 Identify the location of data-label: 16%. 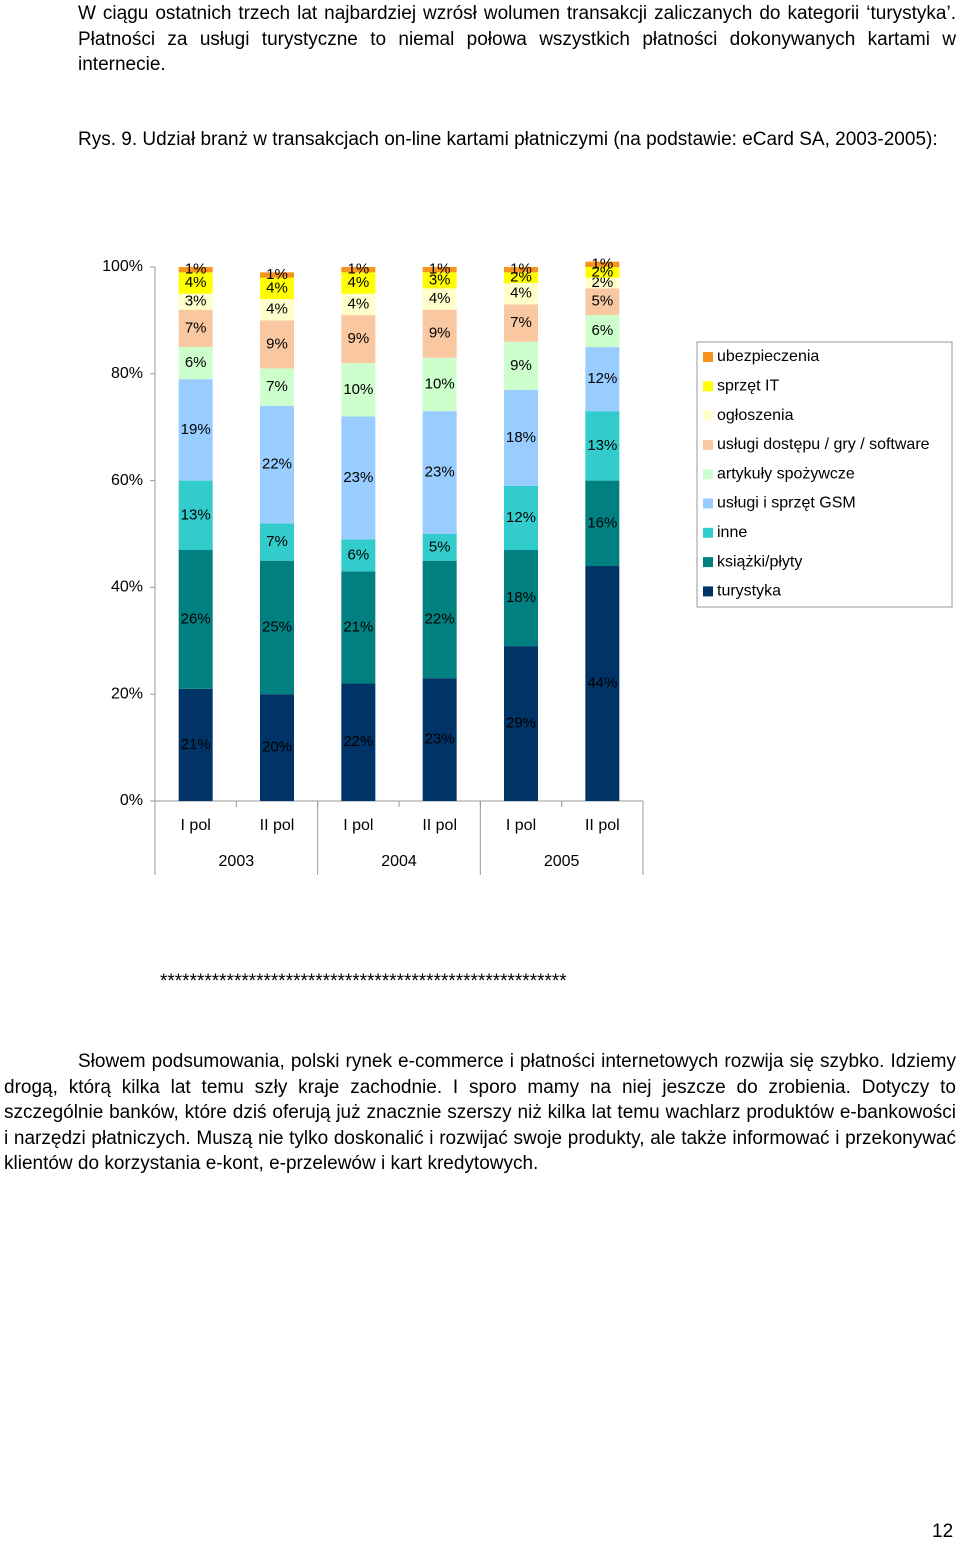
(602, 522).